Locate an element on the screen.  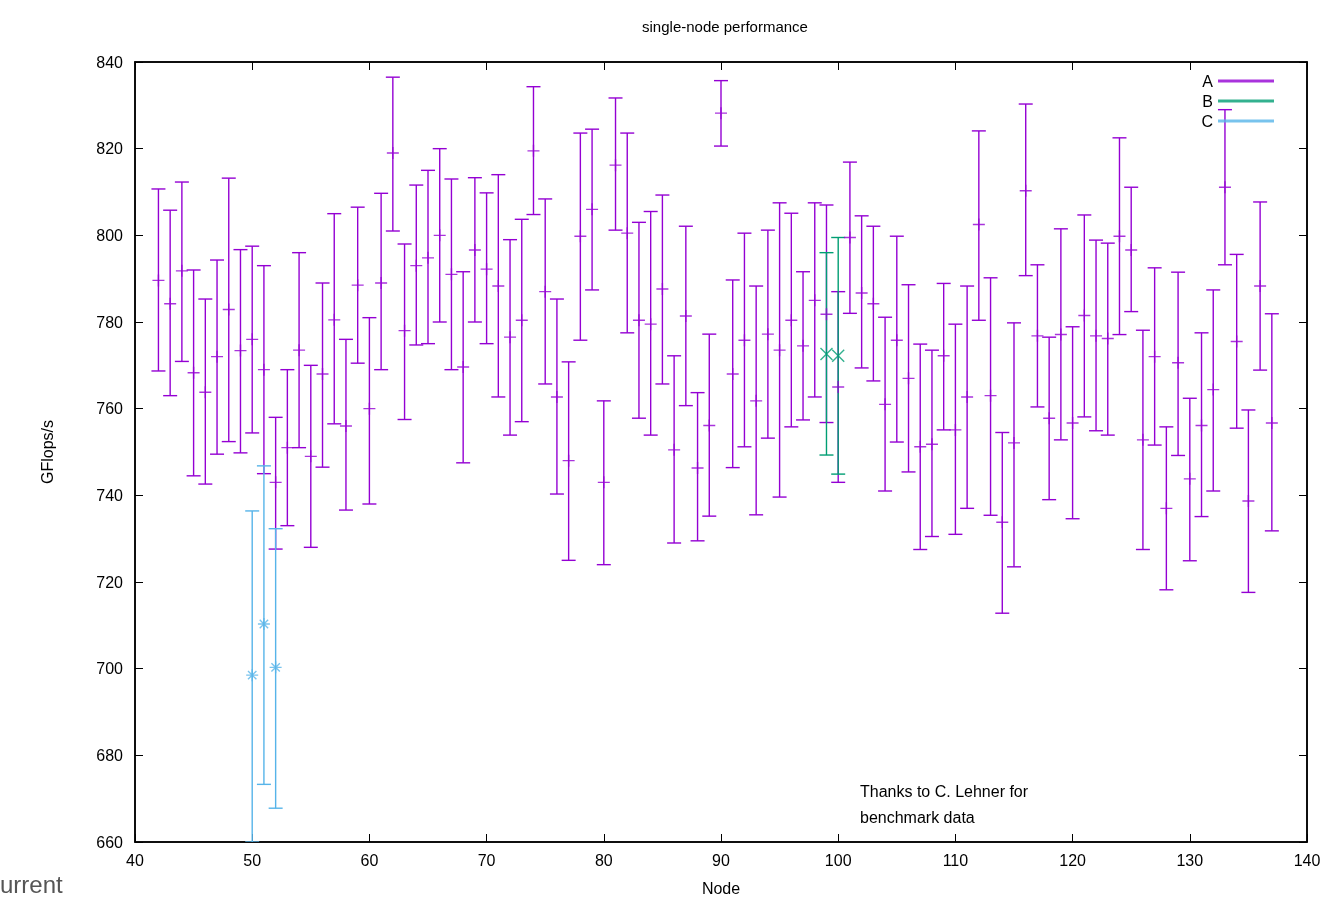
y-tick-label: 820 is located at coordinates (110, 149).